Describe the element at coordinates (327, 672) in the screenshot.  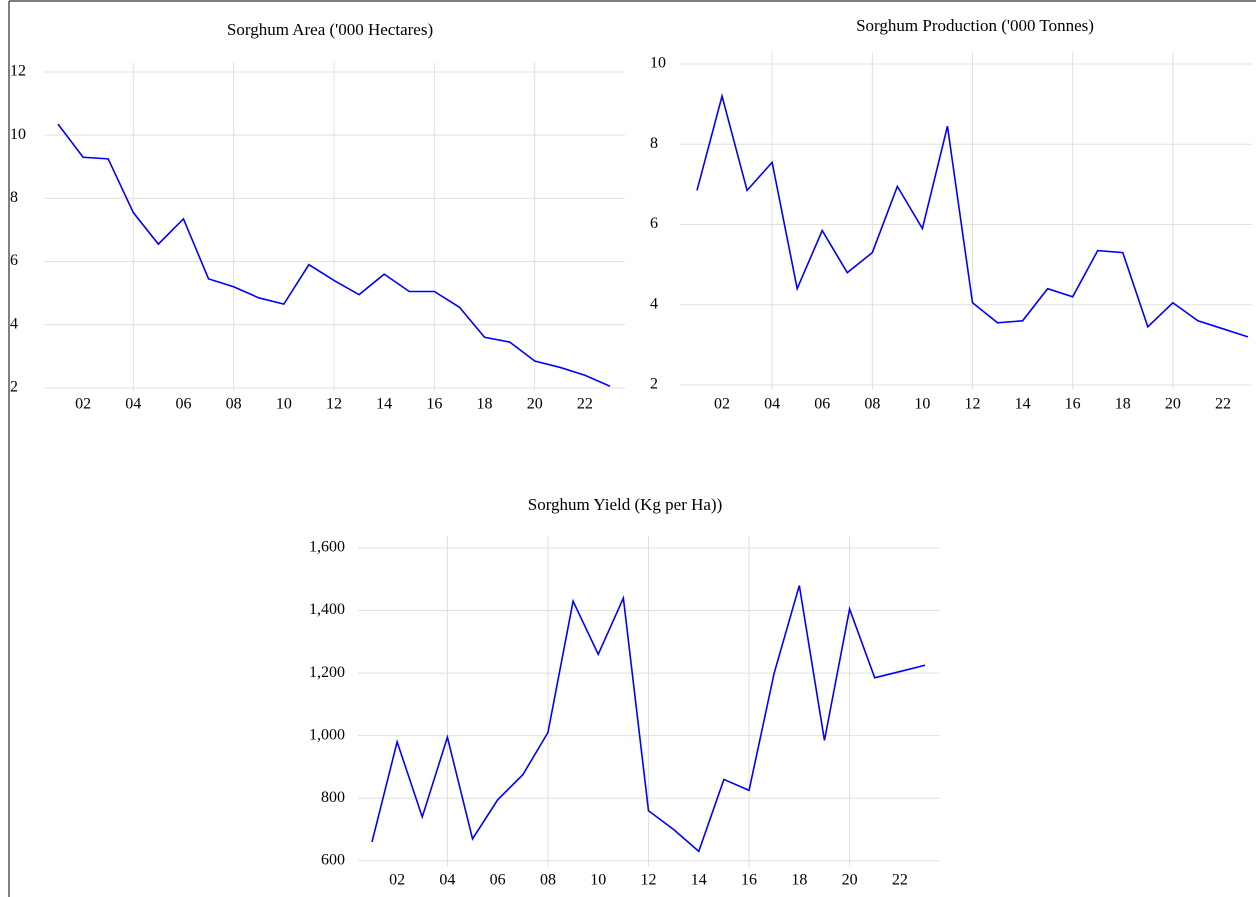
I see `y-tick-label: 1,200` at that location.